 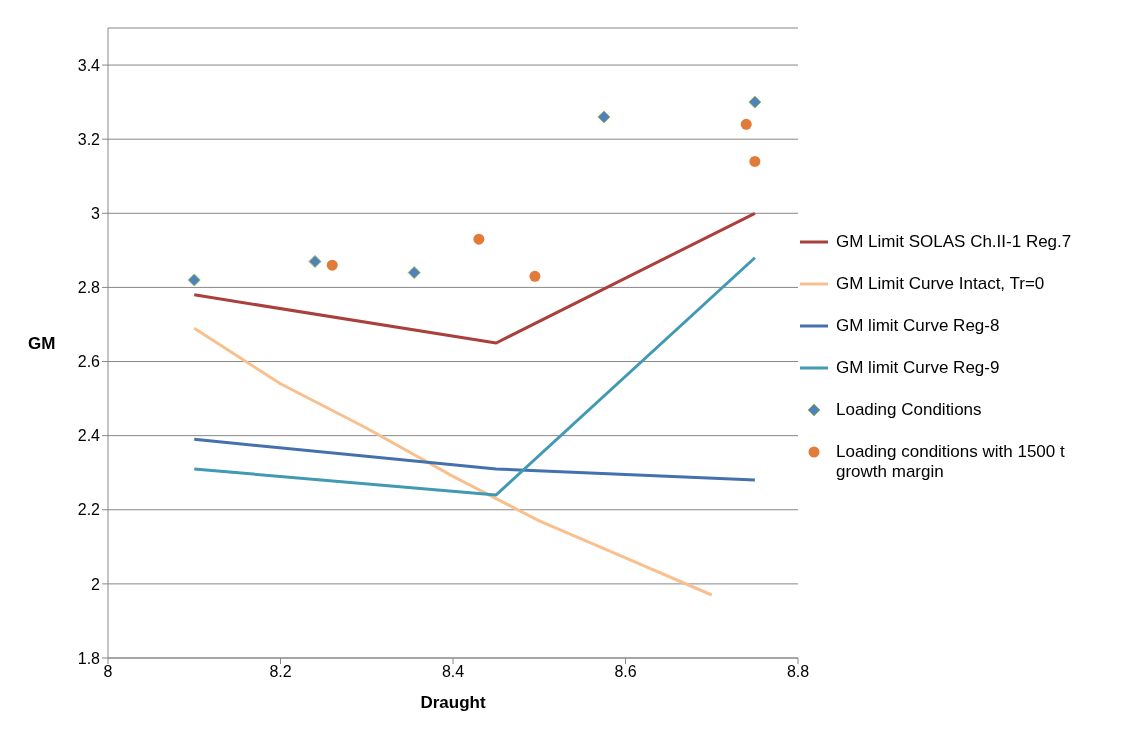 What do you see at coordinates (96, 584) in the screenshot?
I see `y-tick-label: 2` at bounding box center [96, 584].